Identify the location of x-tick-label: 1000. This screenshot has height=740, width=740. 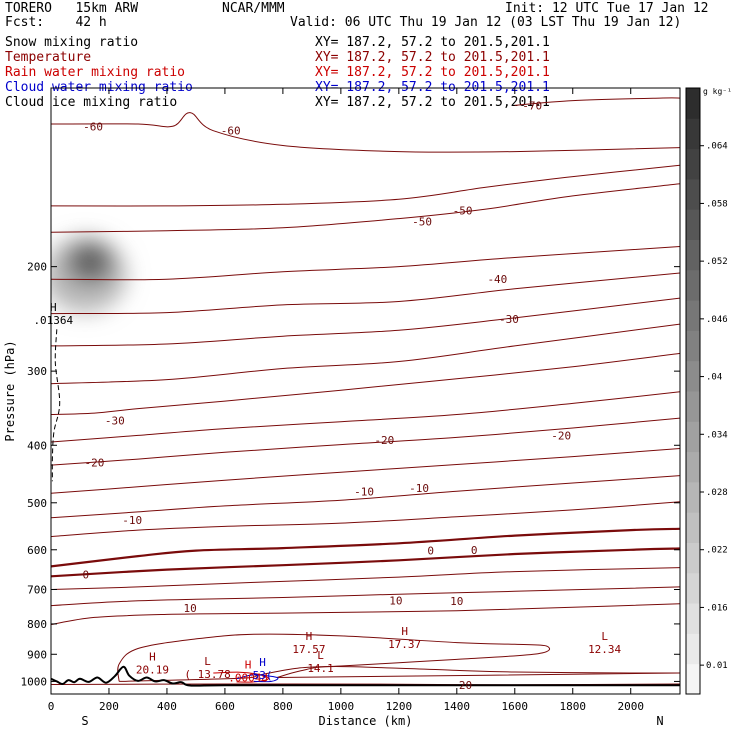
(341, 706).